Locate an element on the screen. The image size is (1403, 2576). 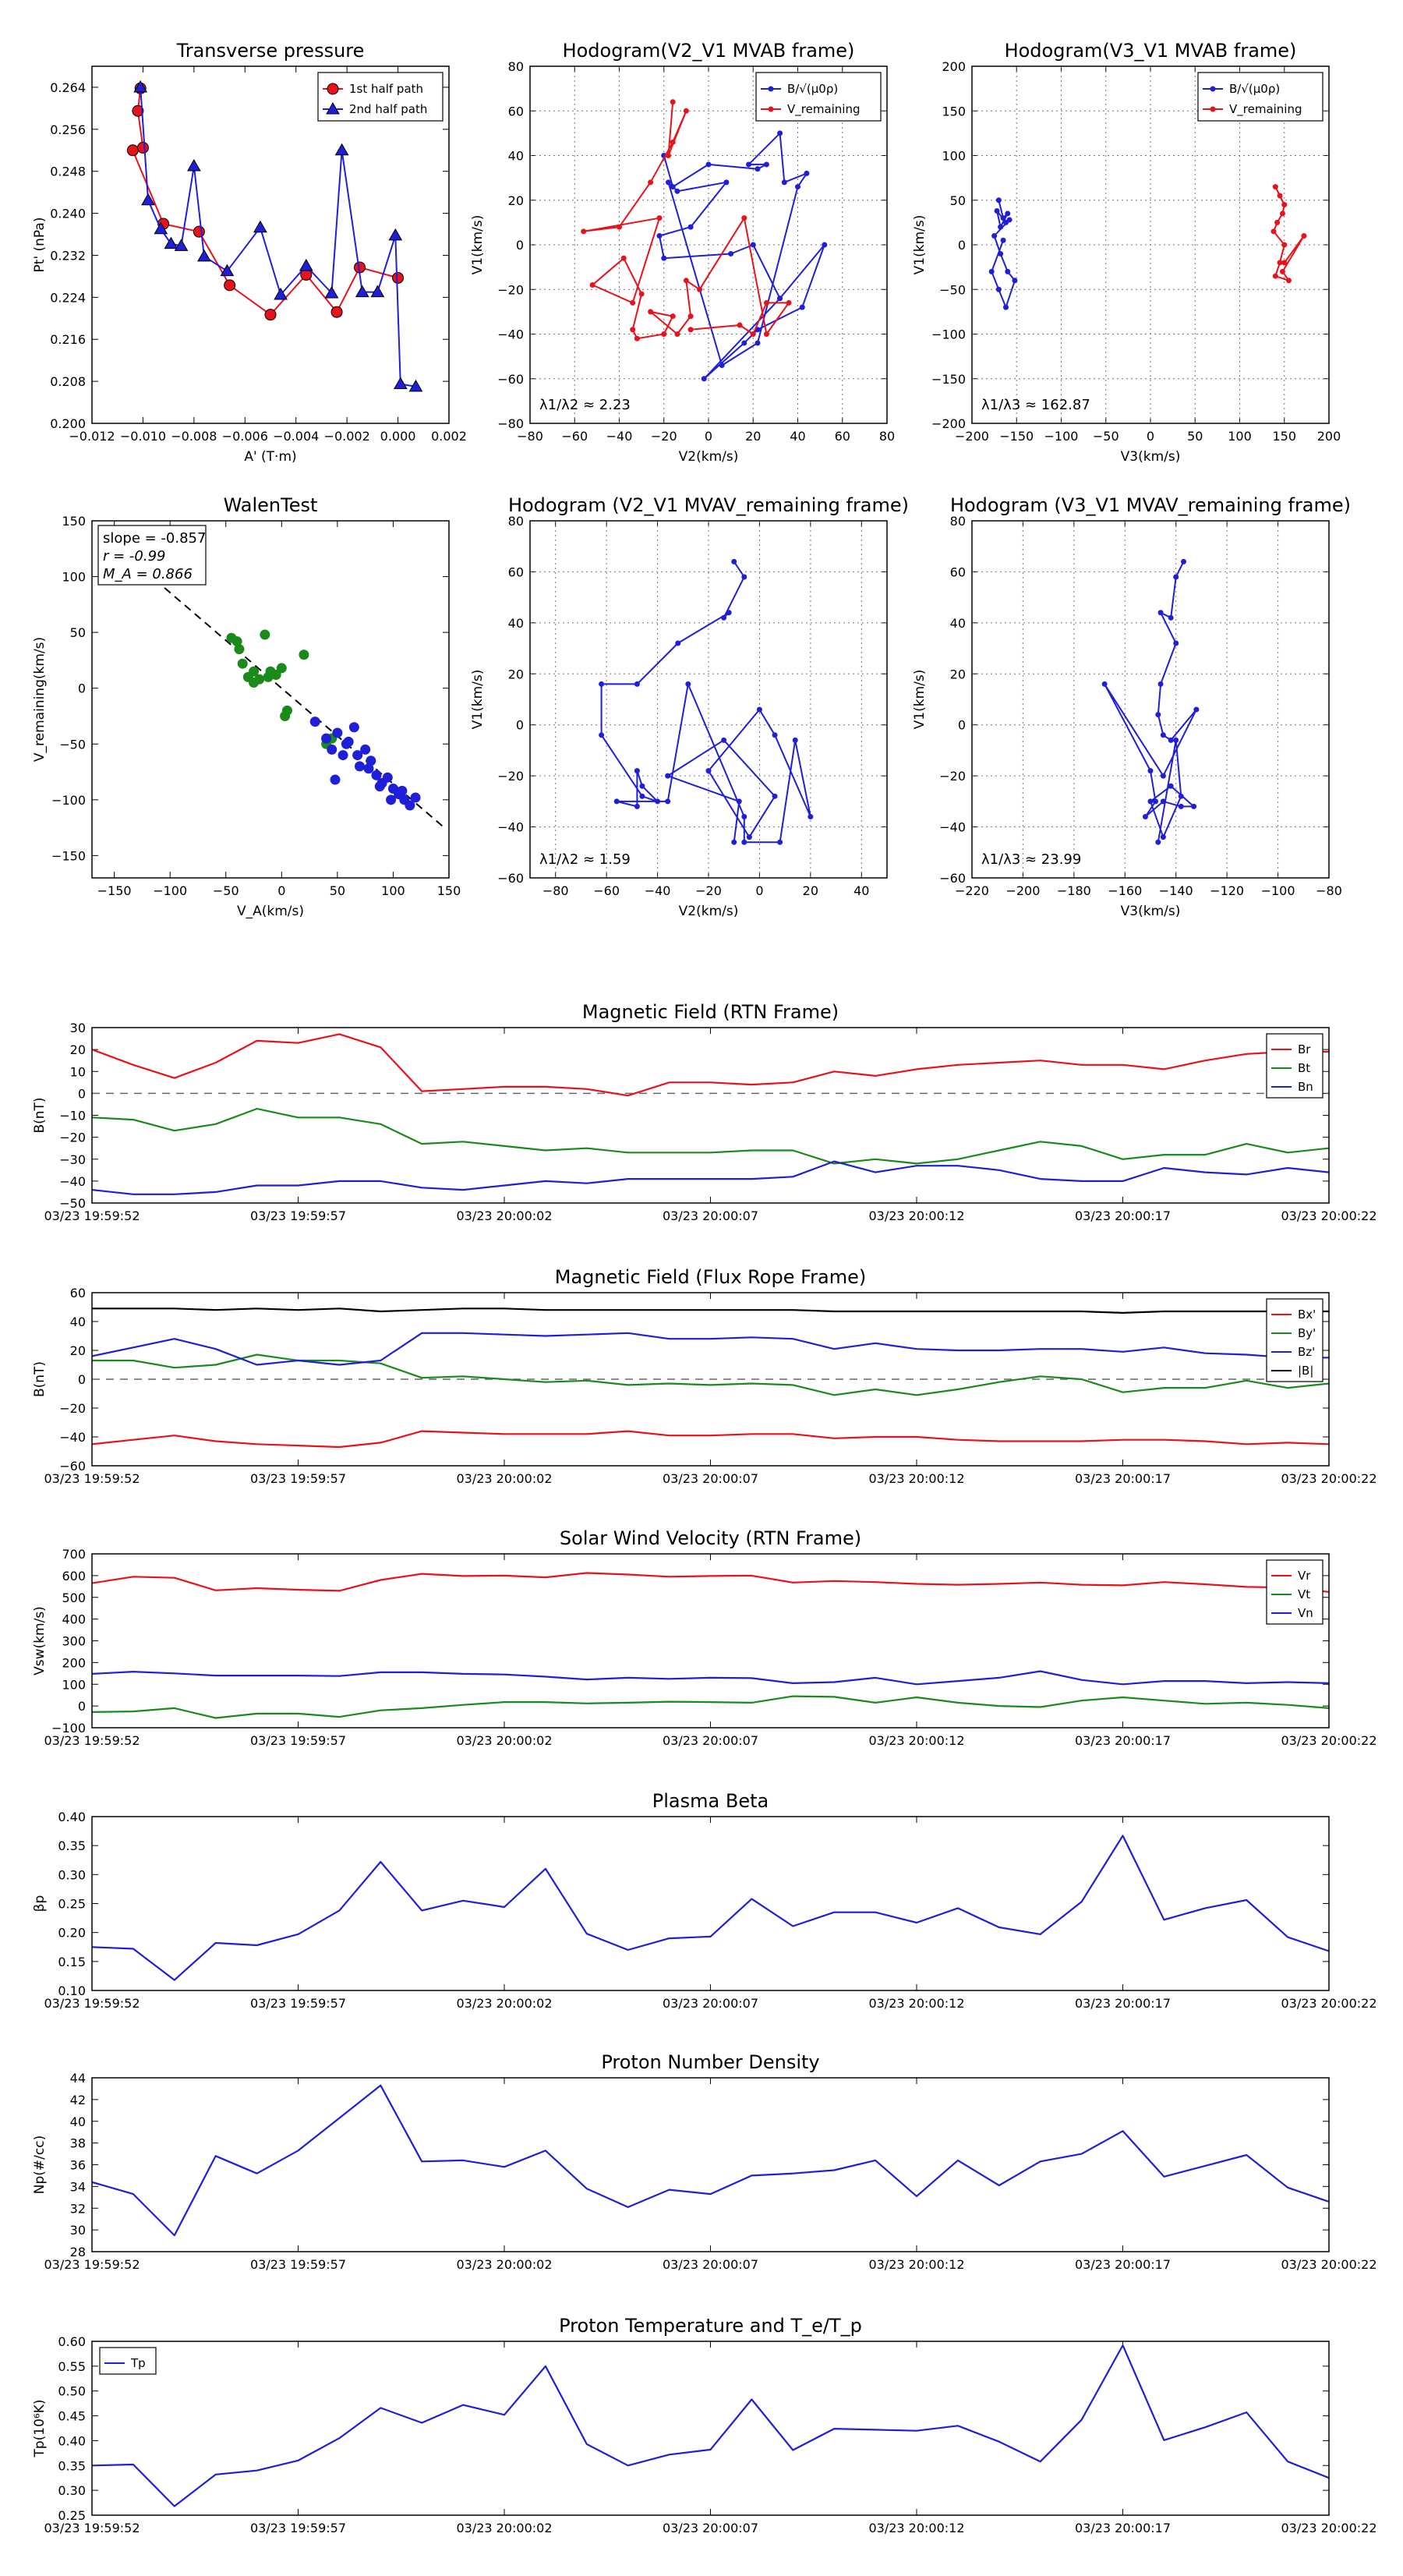
x-tick-label: 03/23 20:00:12 is located at coordinates (916, 2528).